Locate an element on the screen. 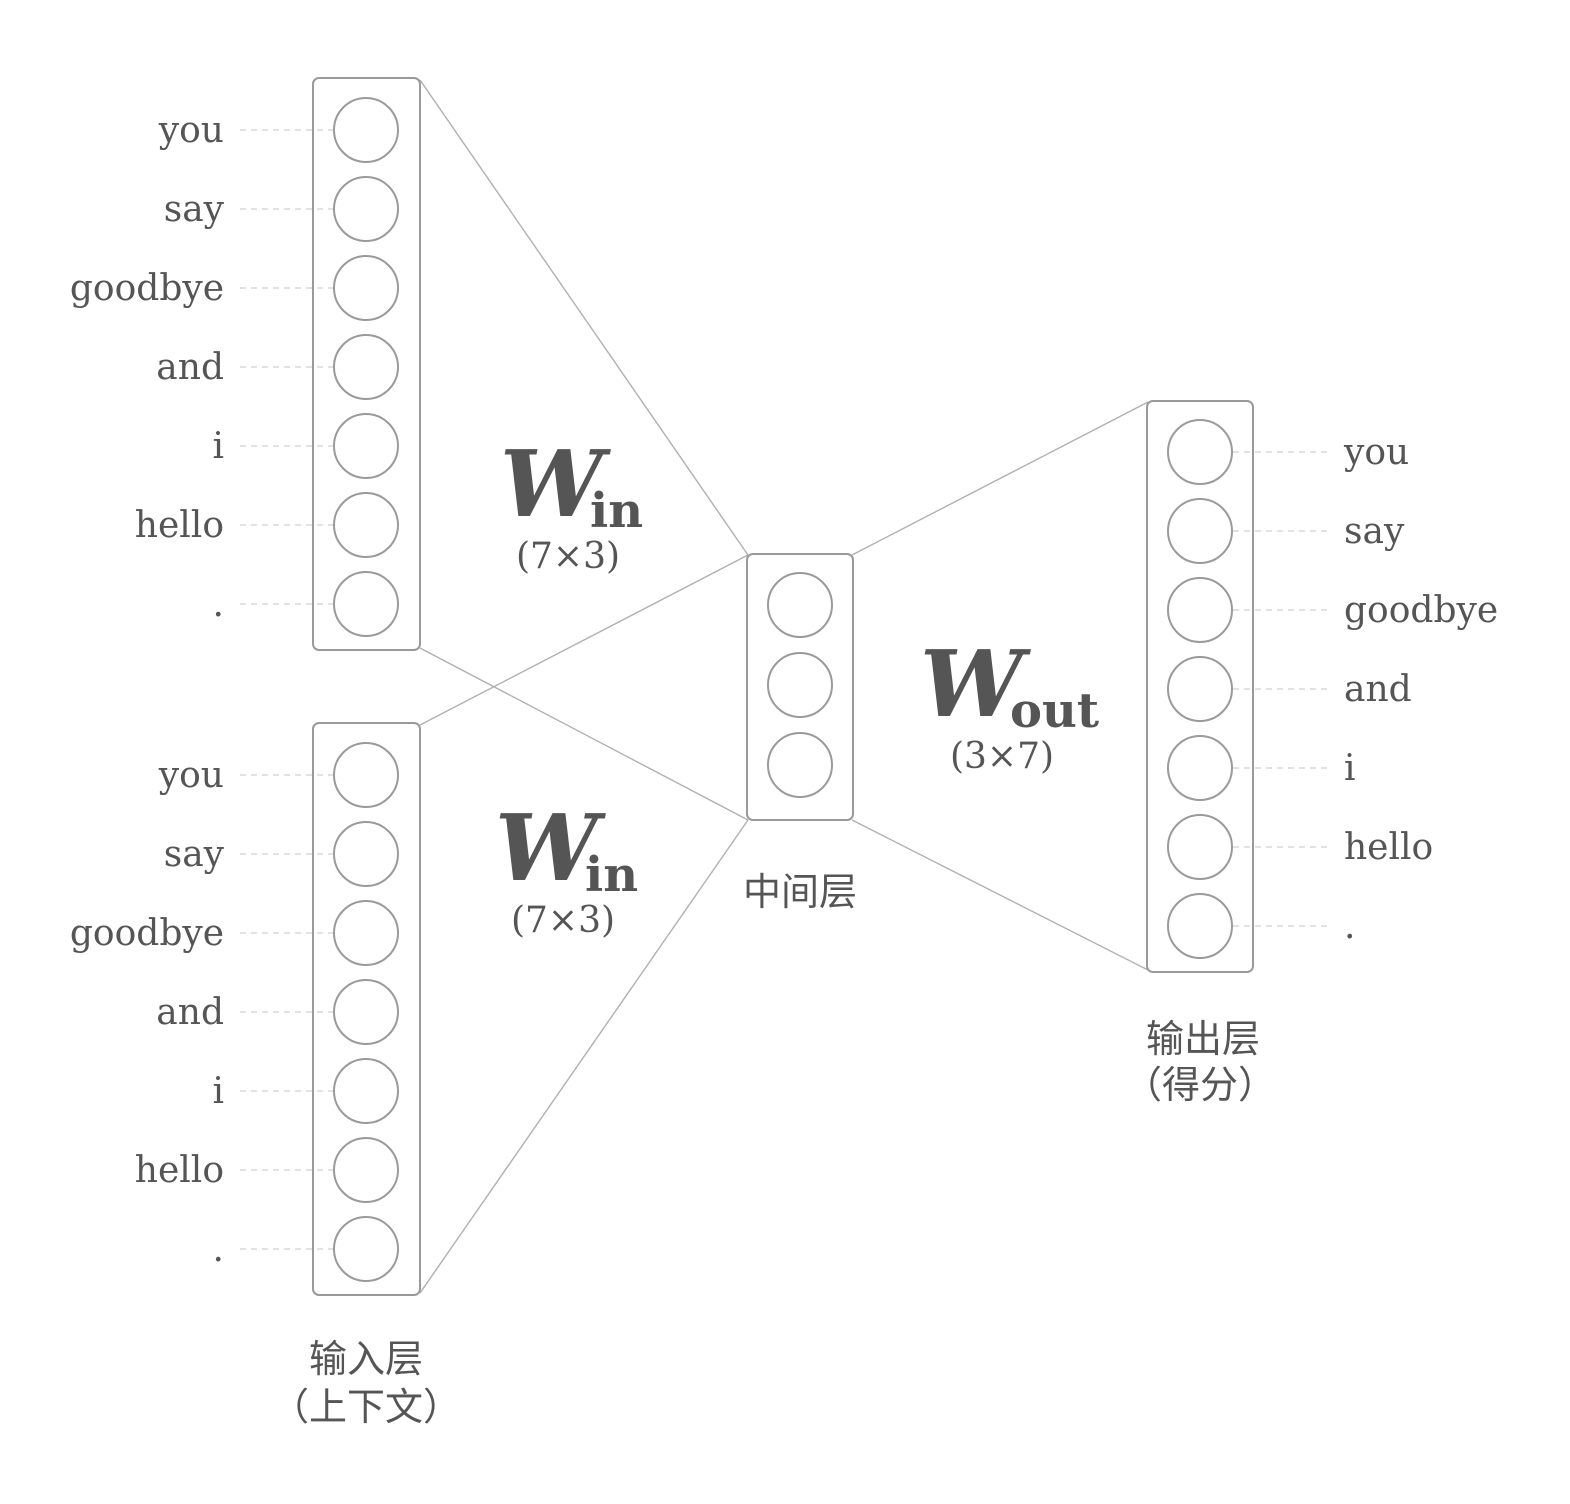 The height and width of the screenshot is (1504, 1570). input1-neuron-period is located at coordinates (366, 604).